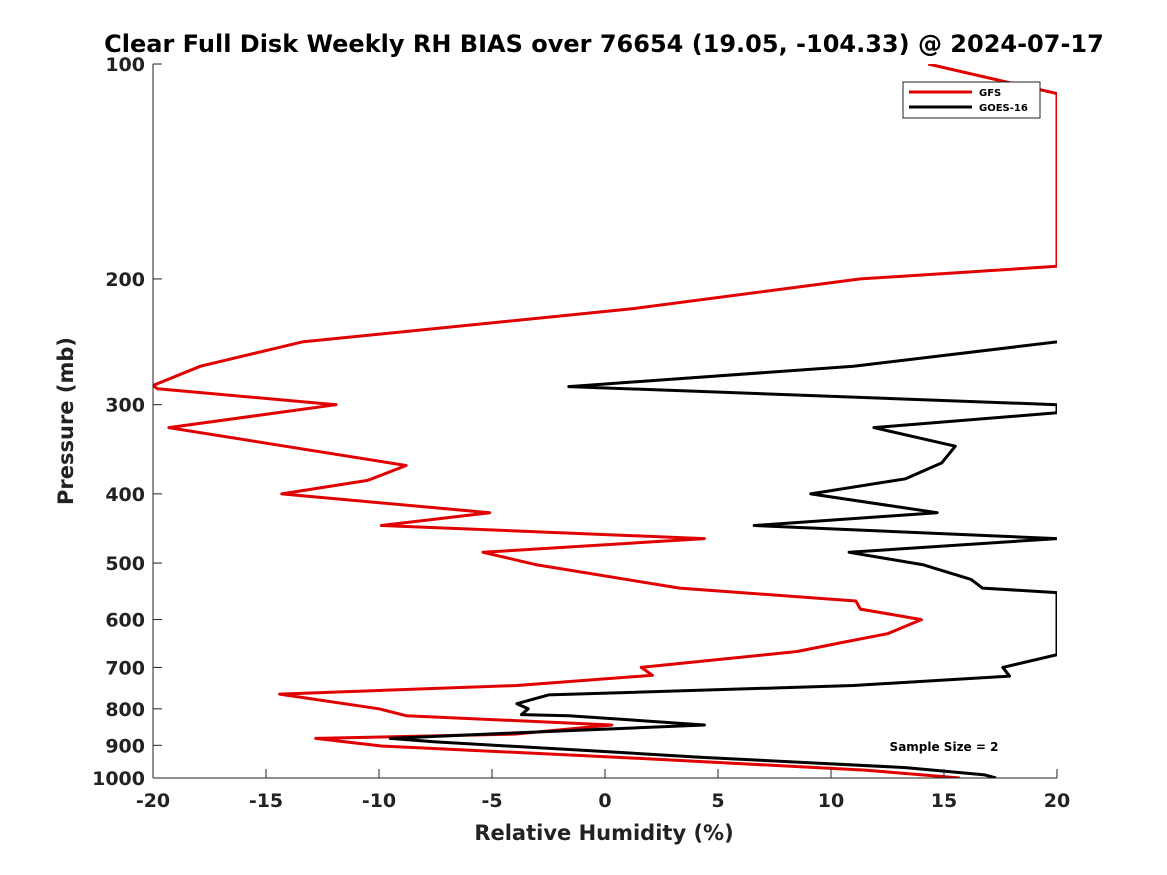  I want to click on y-tick-label: 100, so click(125, 65).